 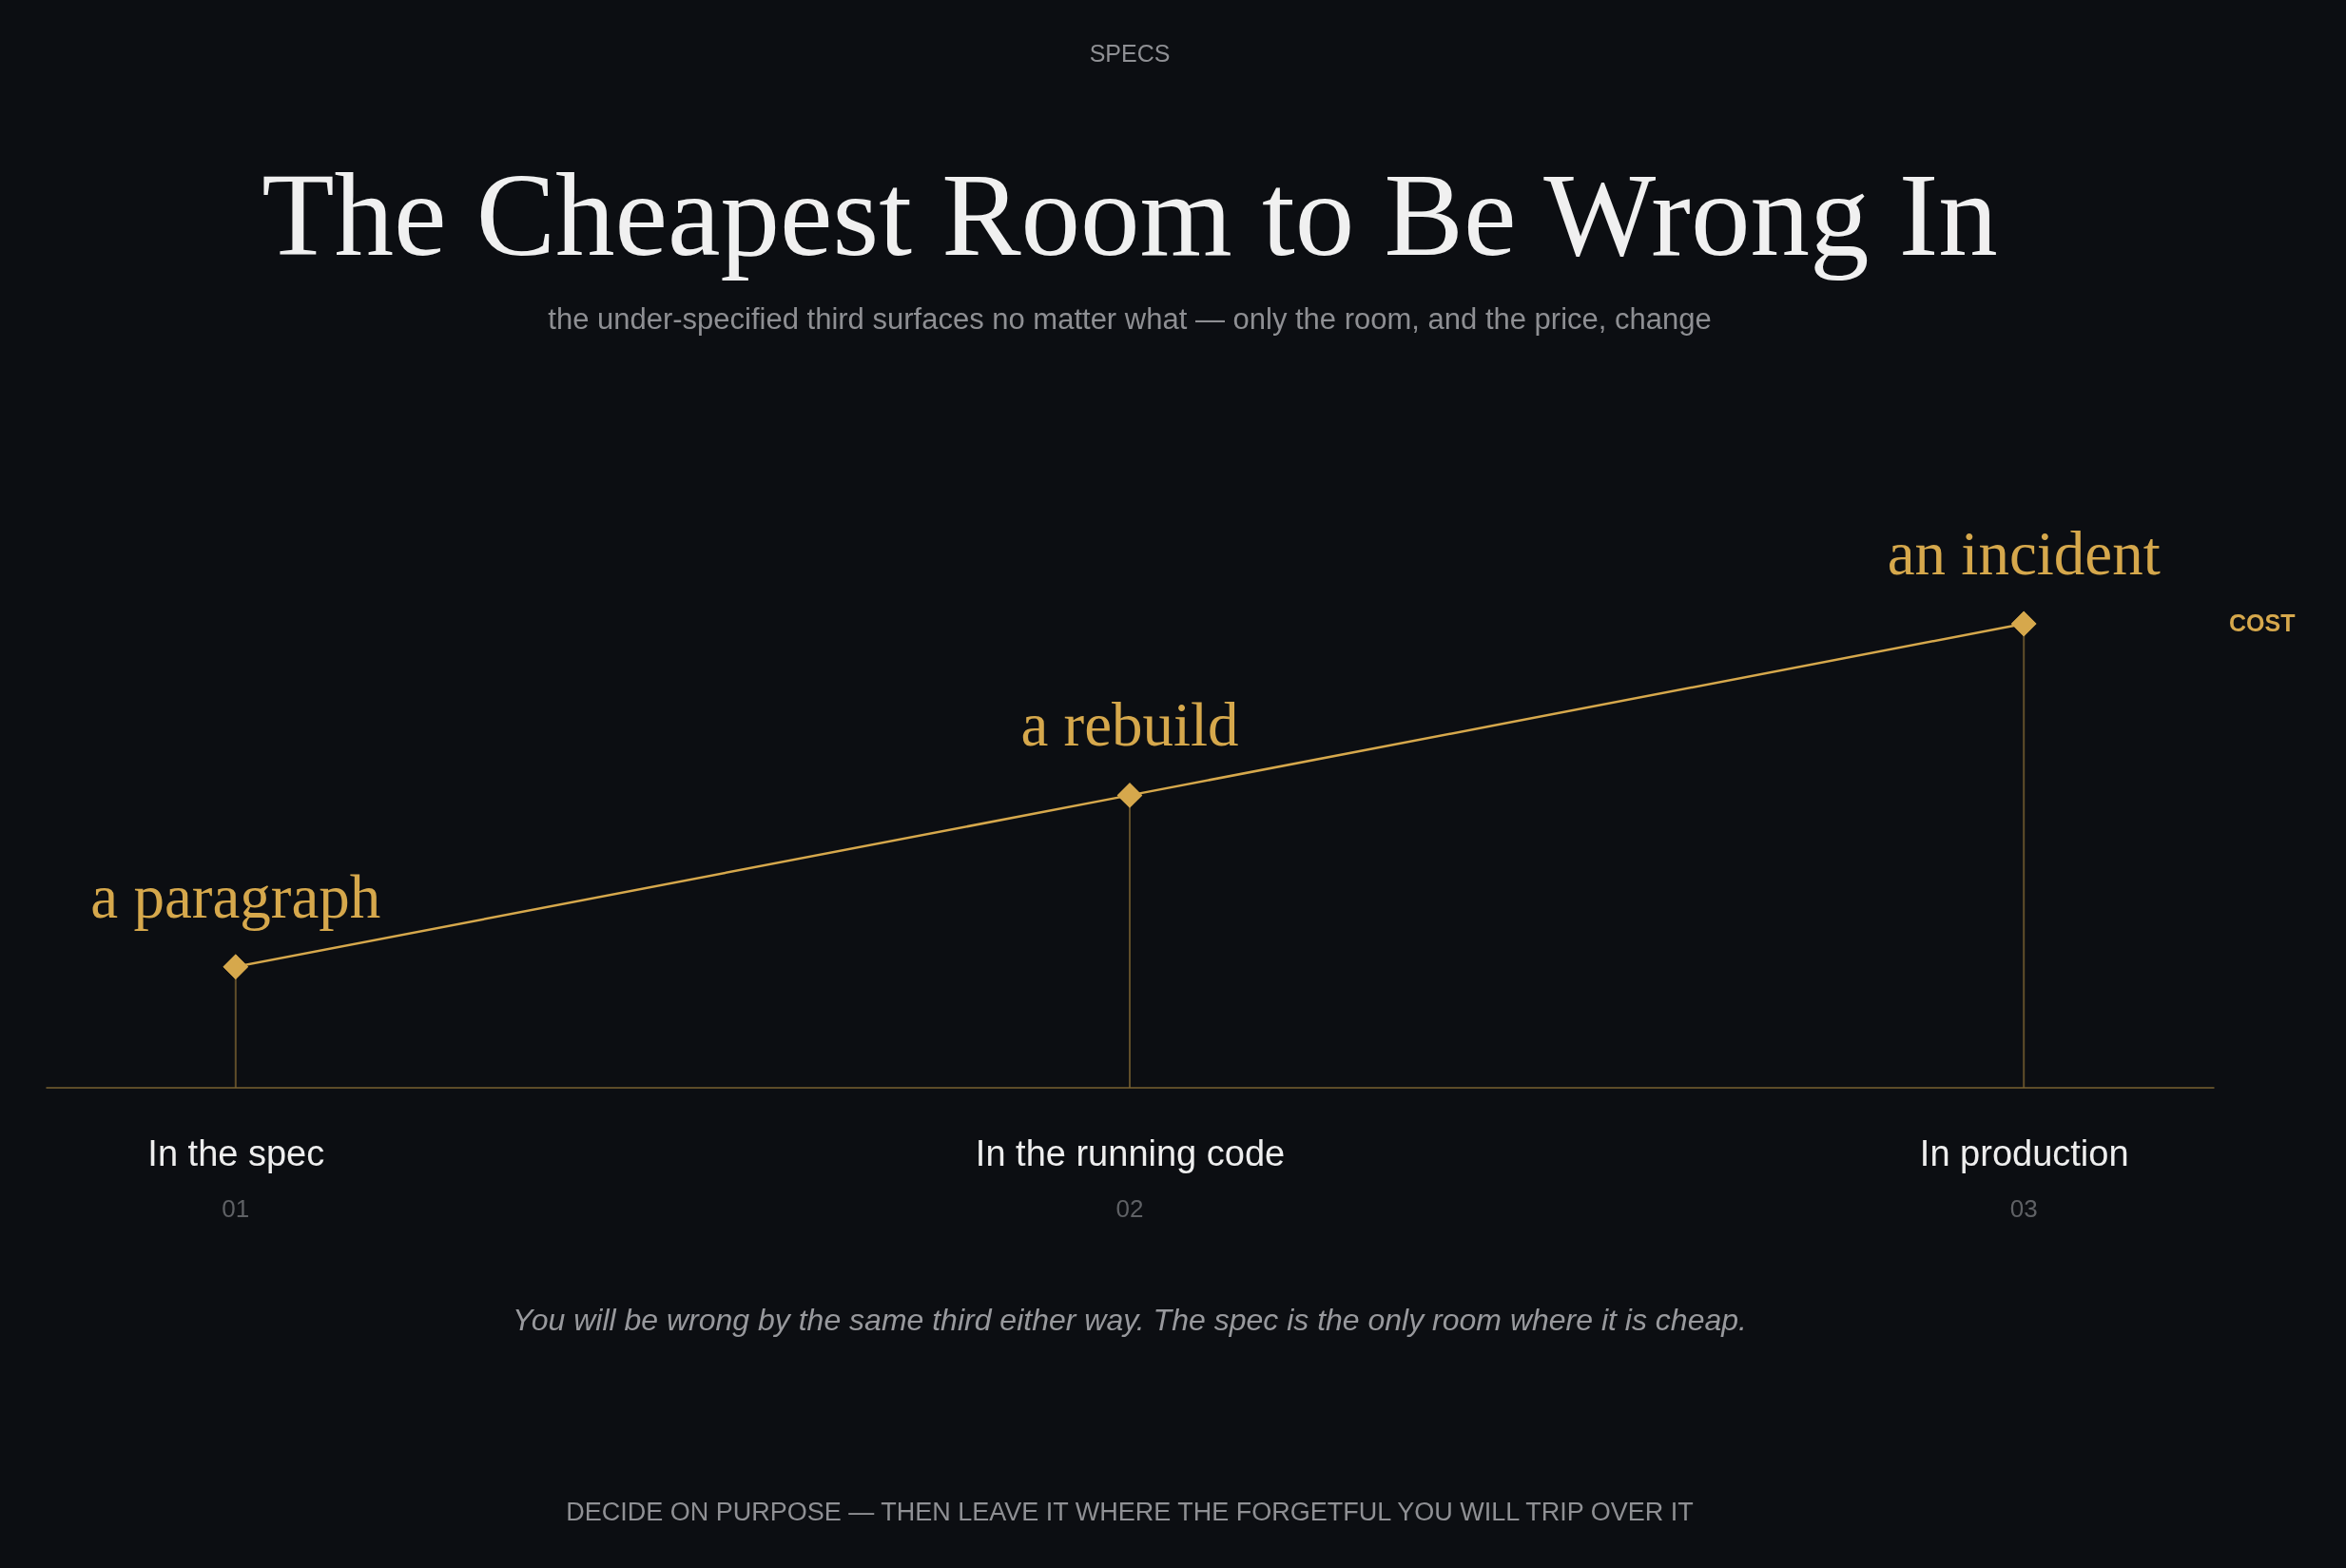 What do you see at coordinates (2262, 623) in the screenshot?
I see `text: COST` at bounding box center [2262, 623].